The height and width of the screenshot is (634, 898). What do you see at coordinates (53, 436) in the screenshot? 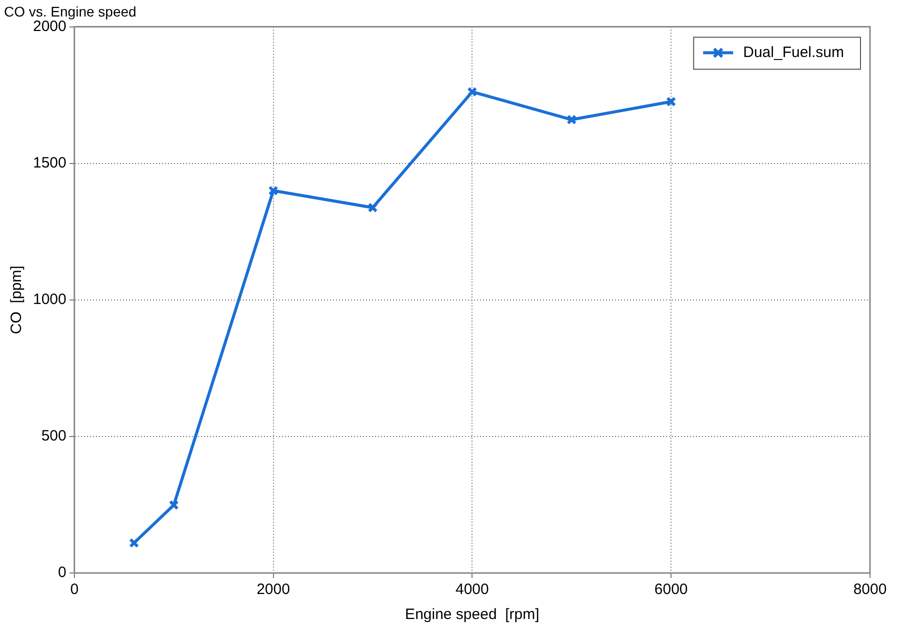
I see `y-tick-label: 500` at bounding box center [53, 436].